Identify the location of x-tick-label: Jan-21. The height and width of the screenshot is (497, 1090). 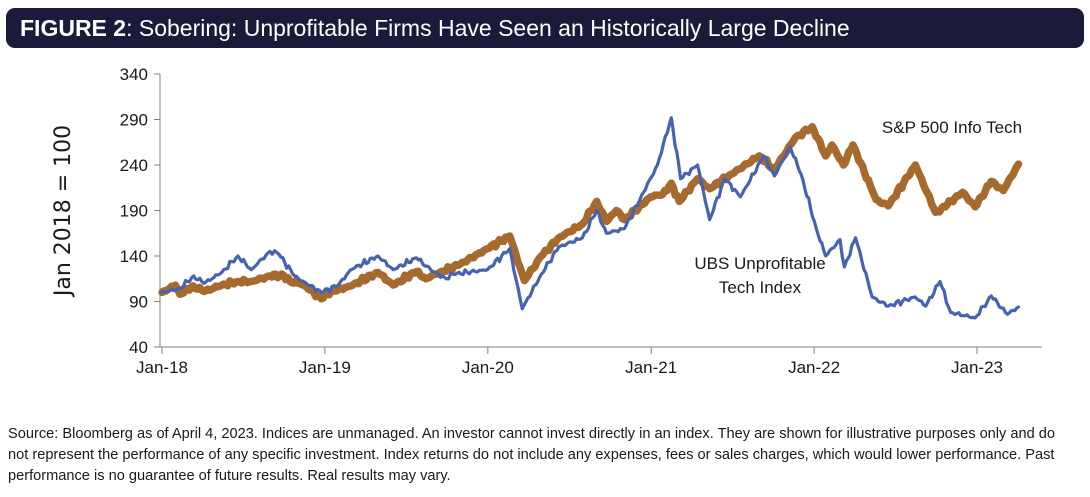
(651, 367).